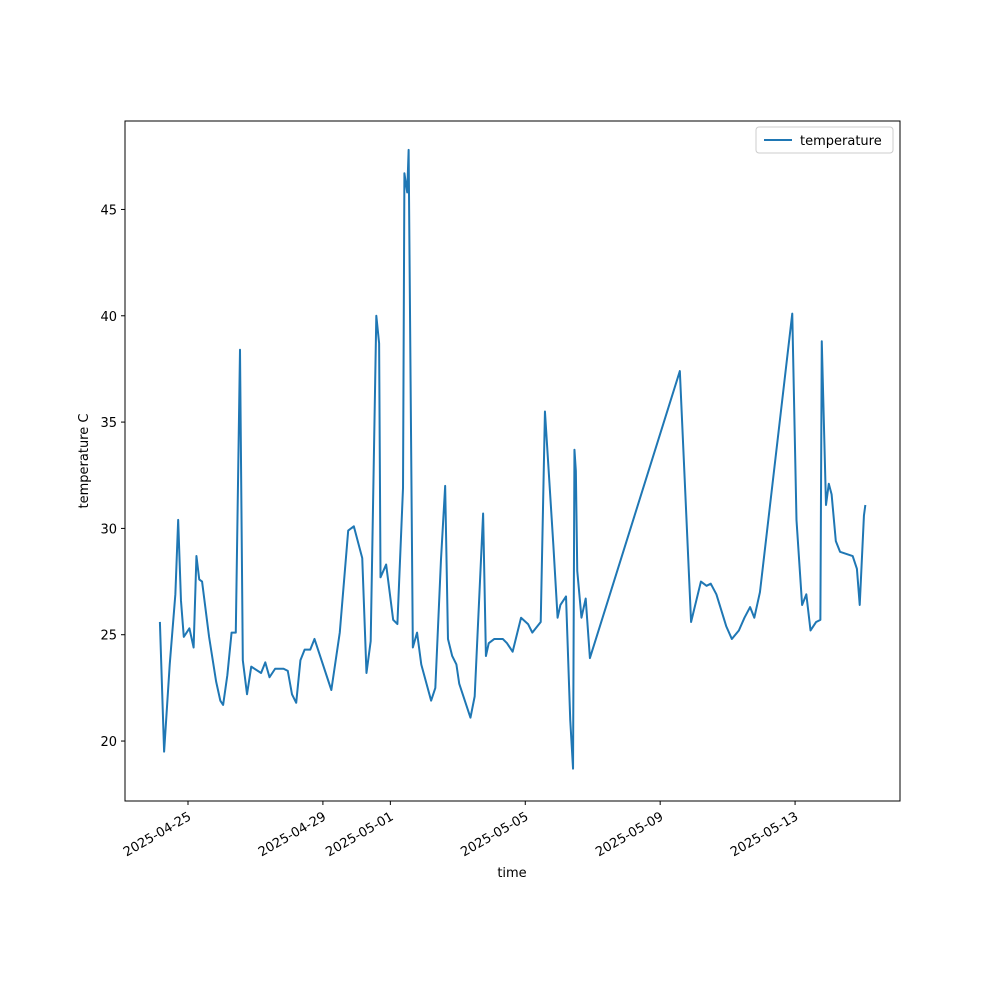 The image size is (1000, 1000). What do you see at coordinates (841, 141) in the screenshot?
I see `legend-label: temperature` at bounding box center [841, 141].